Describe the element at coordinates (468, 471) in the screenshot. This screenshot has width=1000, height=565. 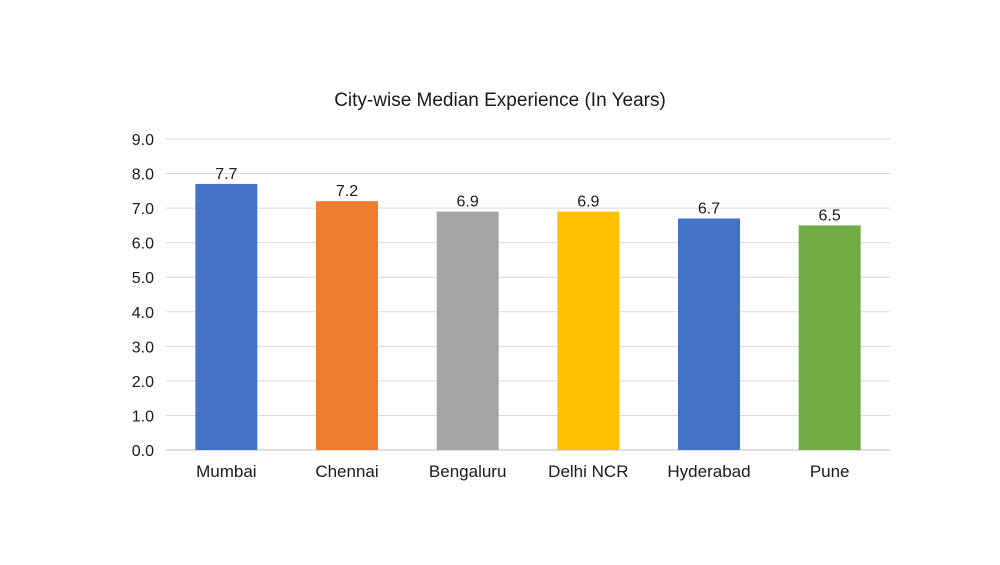
I see `x-tick-label: Bengaluru` at that location.